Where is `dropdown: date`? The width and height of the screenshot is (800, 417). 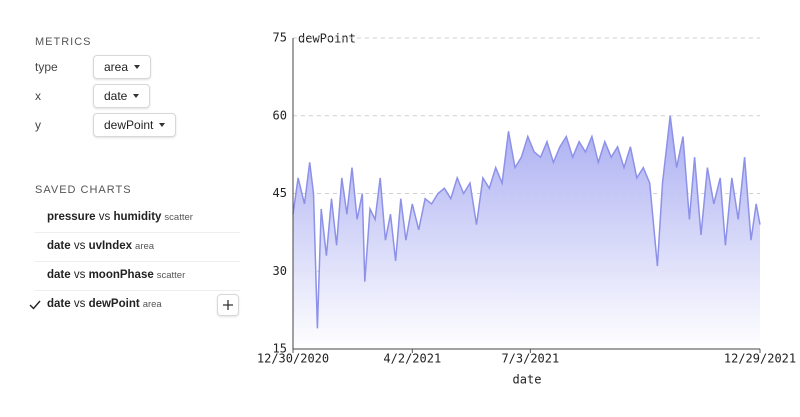 dropdown: date is located at coordinates (122, 96).